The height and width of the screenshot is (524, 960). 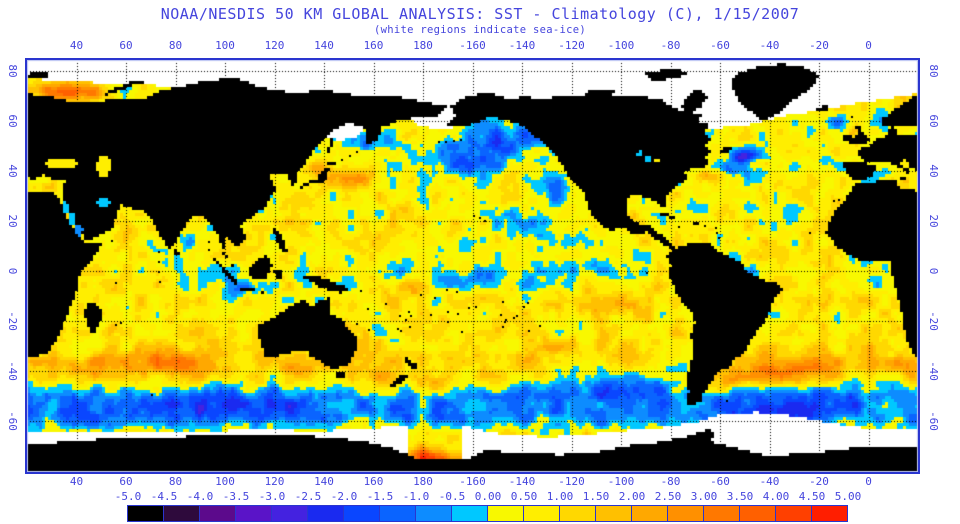 I want to click on lon-tick-label-bottom: 40, so click(x=76, y=481).